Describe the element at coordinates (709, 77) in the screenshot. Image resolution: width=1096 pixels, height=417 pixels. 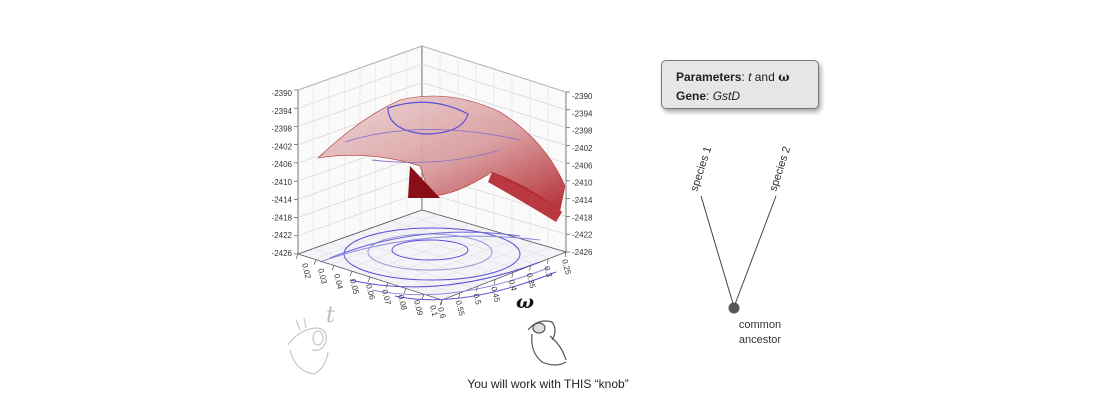
I see `parameters-label: Parameters` at that location.